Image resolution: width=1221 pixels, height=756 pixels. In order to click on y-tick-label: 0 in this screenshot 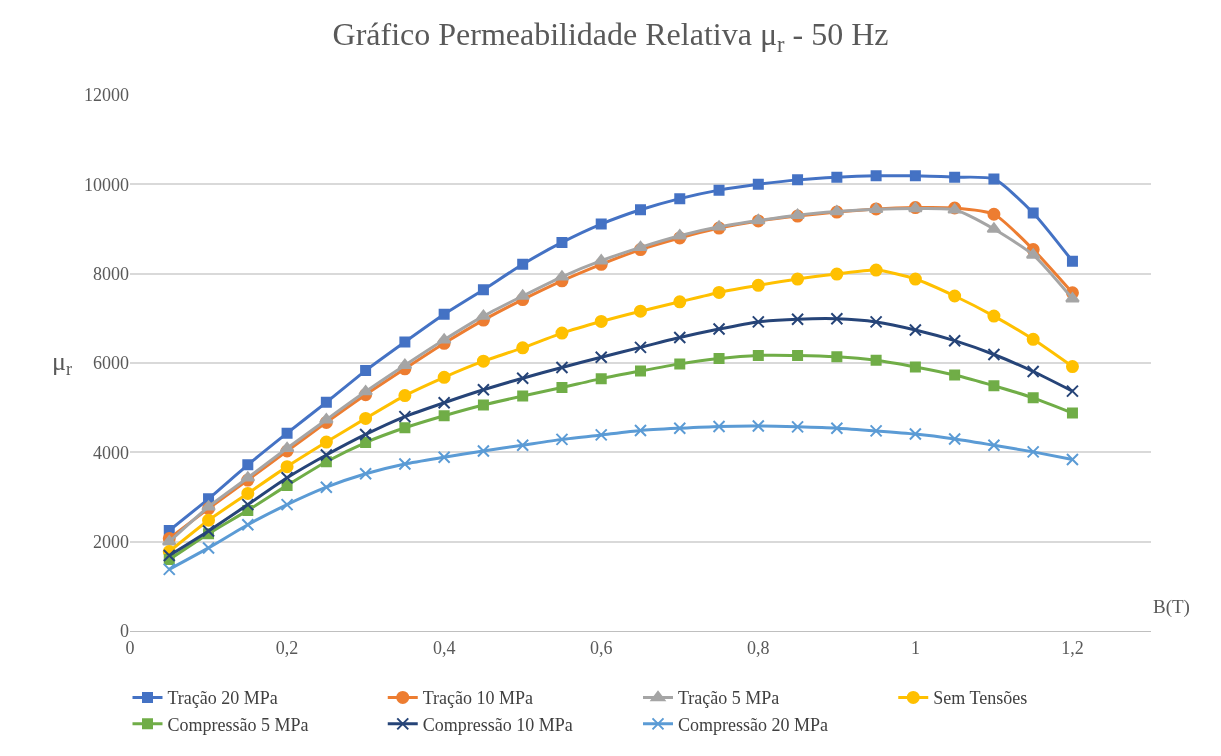, I will do `click(124, 631)`.